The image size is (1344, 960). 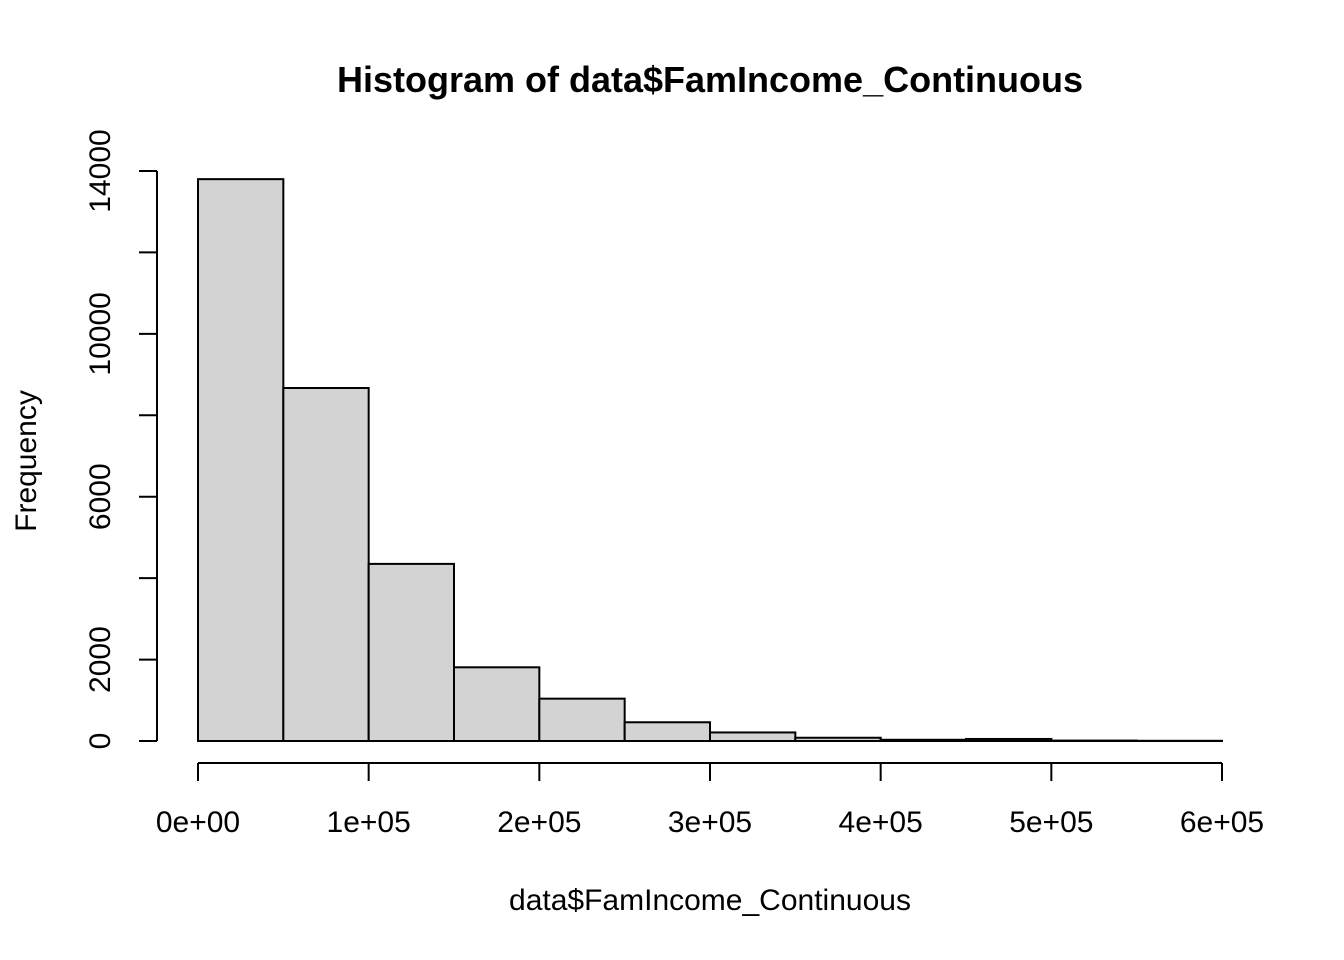 I want to click on x-tick-label: 3e+05, so click(x=710, y=822).